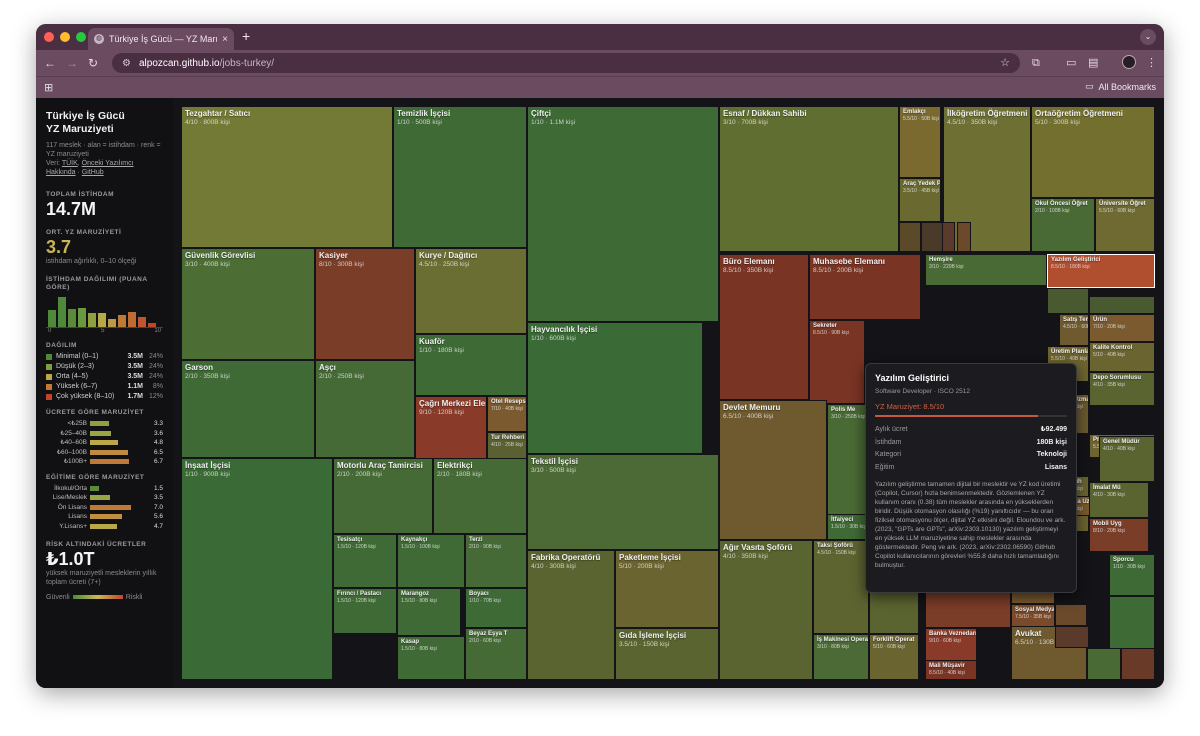 The width and height of the screenshot is (1200, 736). I want to click on link-about: Hakkında, so click(61, 172).